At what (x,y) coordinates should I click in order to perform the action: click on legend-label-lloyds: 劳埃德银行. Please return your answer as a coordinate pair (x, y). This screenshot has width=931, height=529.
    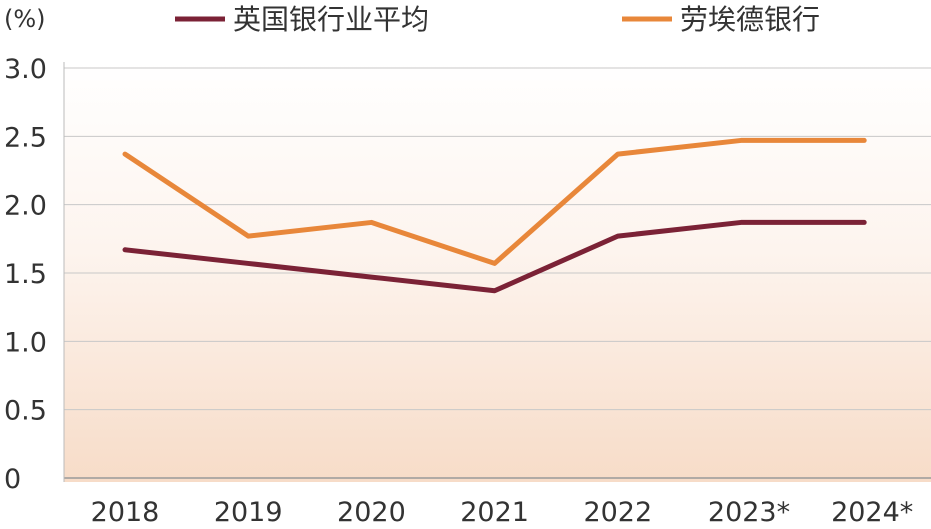
    Looking at the image, I should click on (750, 19).